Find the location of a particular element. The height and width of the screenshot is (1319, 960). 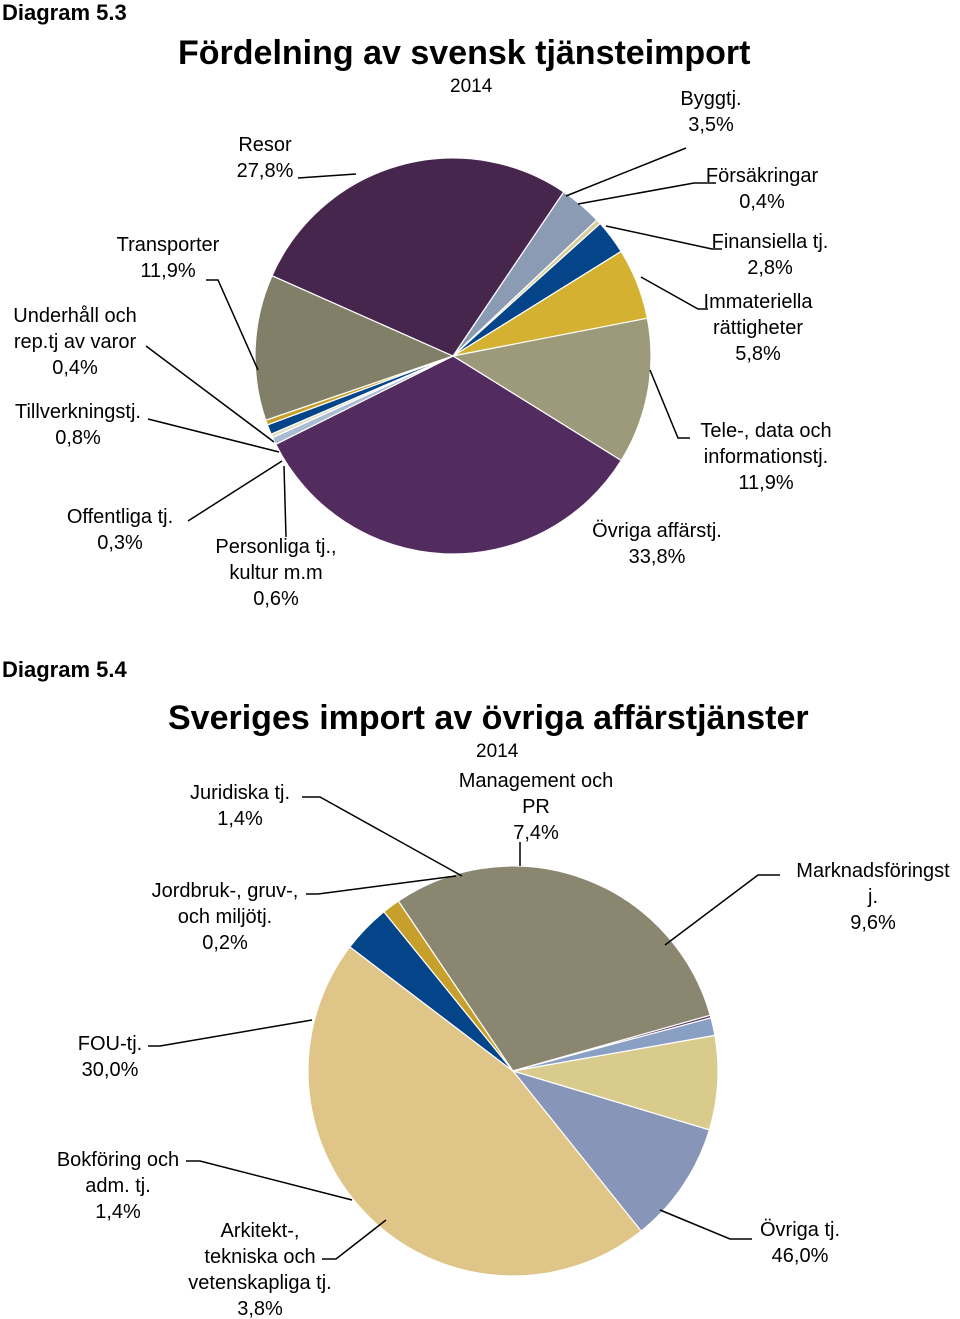

pie2-leader-line-fou-tj is located at coordinates (230, 1033).